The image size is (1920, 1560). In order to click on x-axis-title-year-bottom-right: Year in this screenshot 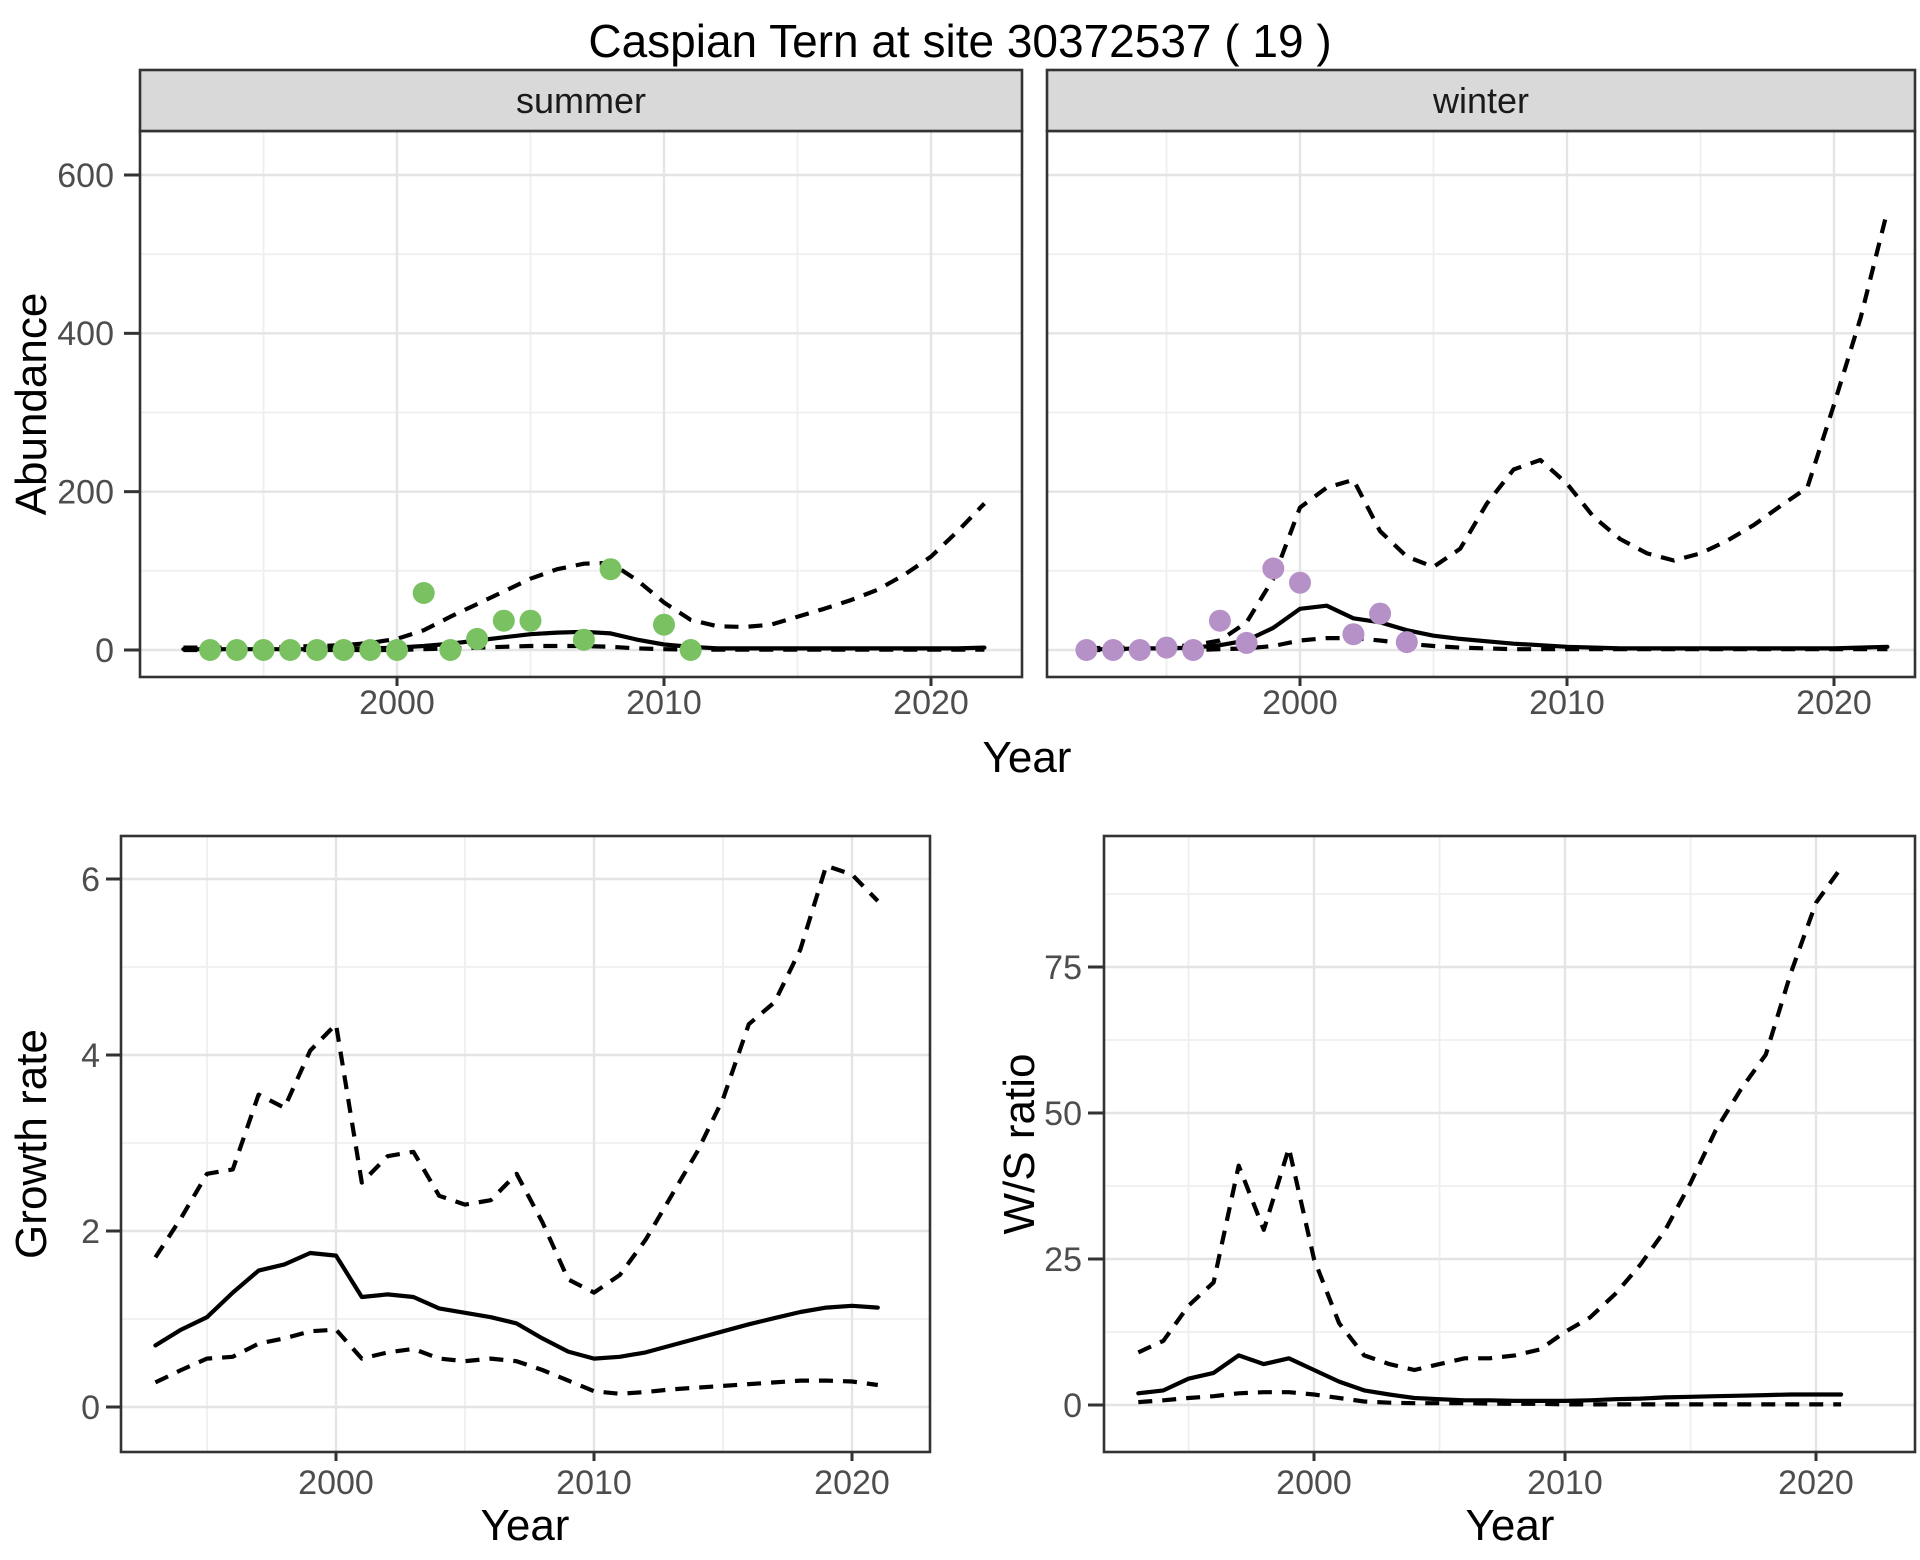, I will do `click(1510, 1525)`.